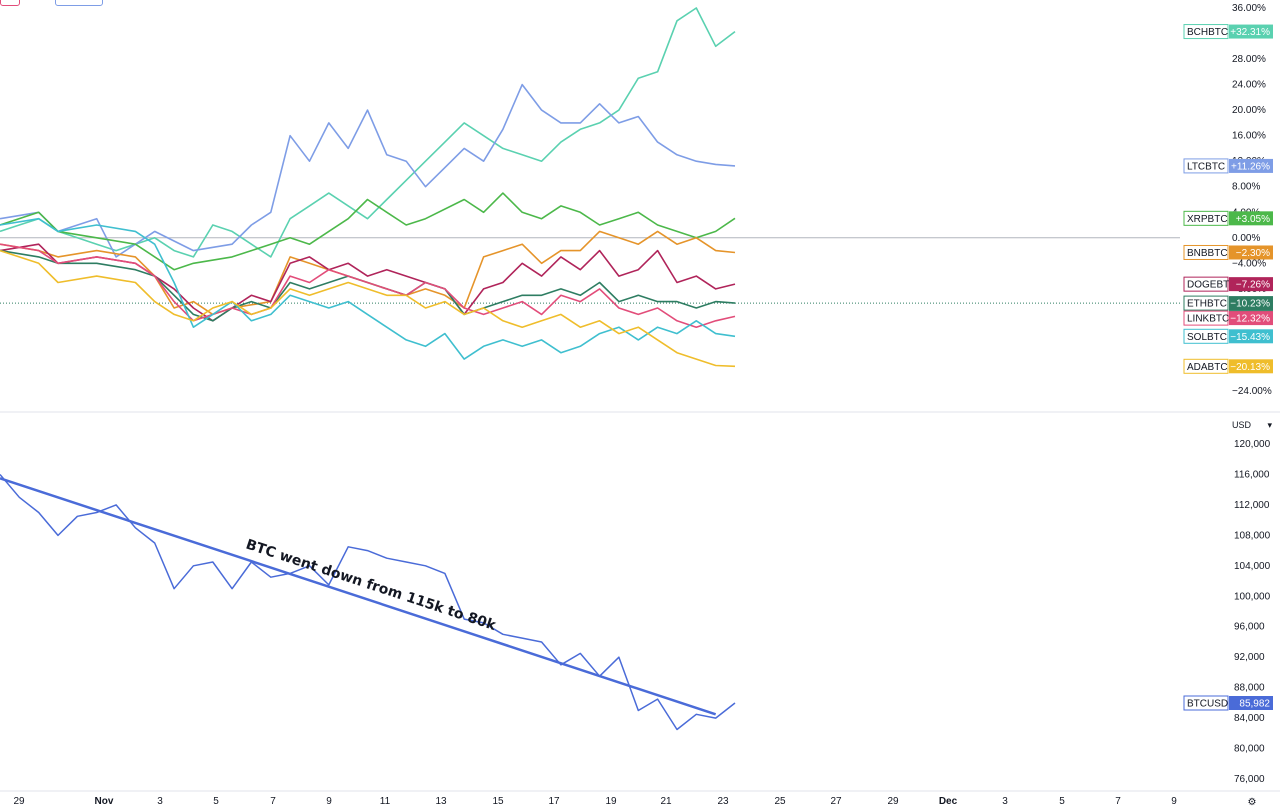 The height and width of the screenshot is (810, 1280). I want to click on x-tick-label: 13, so click(441, 801).